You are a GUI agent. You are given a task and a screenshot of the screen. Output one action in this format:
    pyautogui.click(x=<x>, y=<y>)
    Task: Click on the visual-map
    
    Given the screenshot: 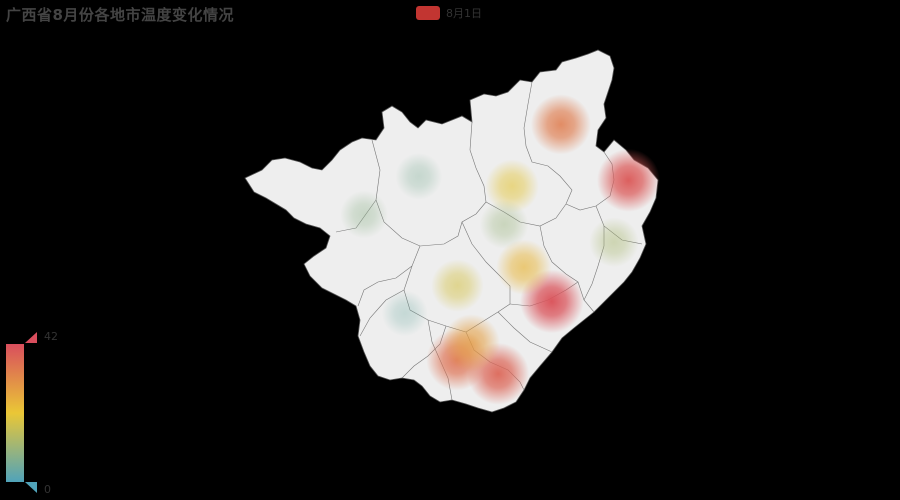 What is the action you would take?
    pyautogui.click(x=21, y=412)
    